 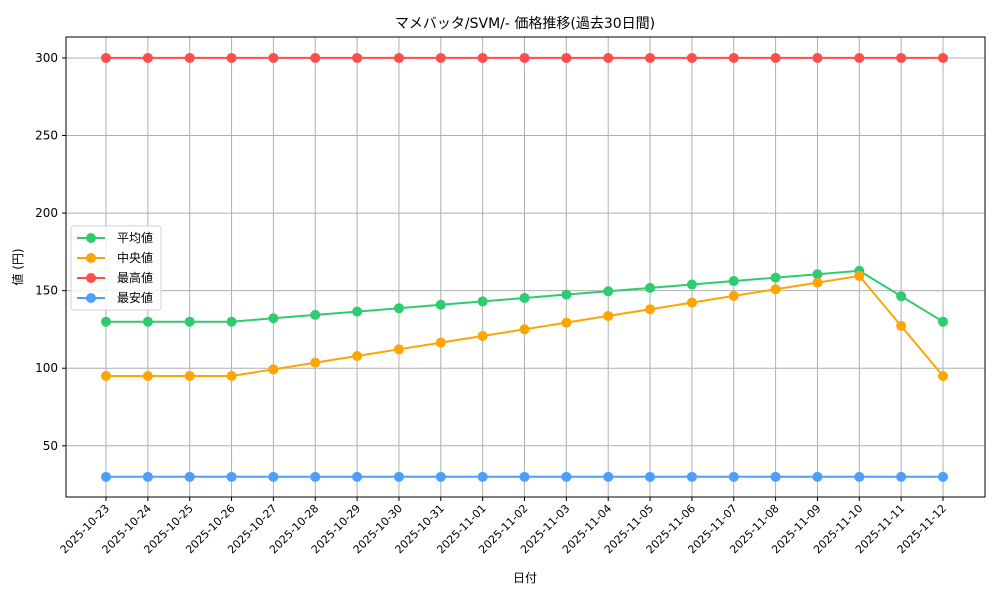 What do you see at coordinates (46, 368) in the screenshot?
I see `y-tick-label: 100` at bounding box center [46, 368].